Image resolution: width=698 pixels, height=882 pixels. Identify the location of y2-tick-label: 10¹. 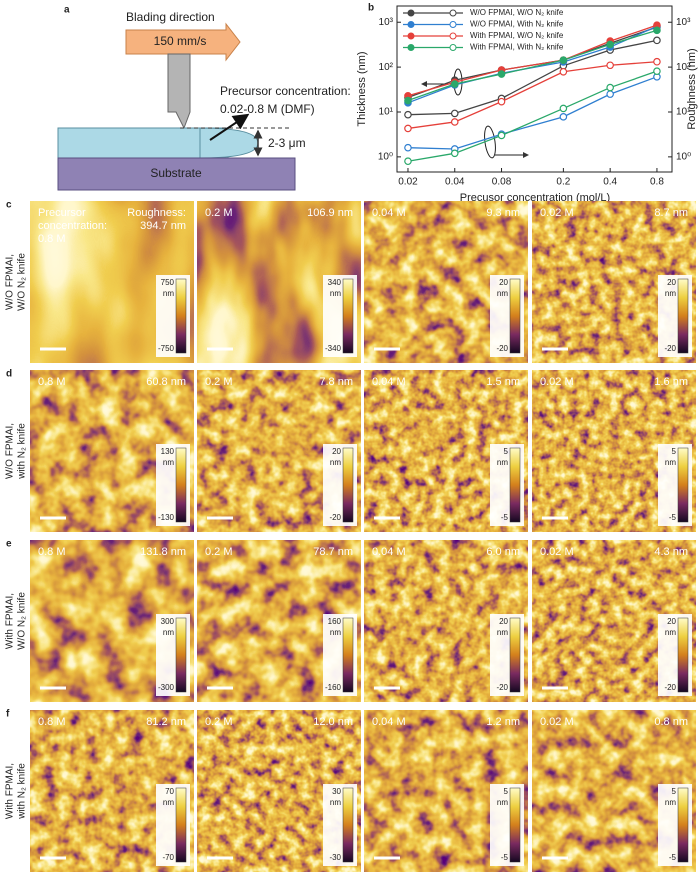
(683, 112).